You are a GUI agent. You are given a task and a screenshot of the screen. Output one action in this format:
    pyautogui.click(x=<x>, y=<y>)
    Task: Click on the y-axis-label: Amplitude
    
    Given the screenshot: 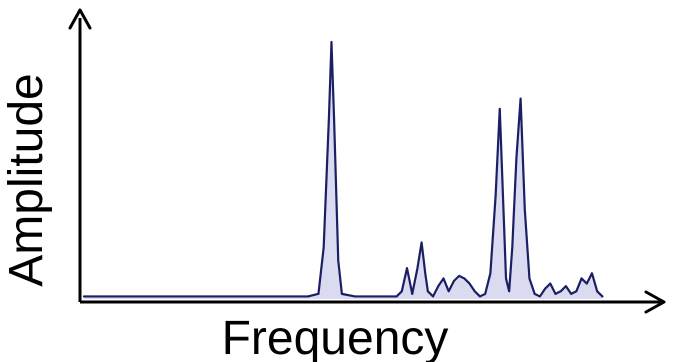 What is the action you would take?
    pyautogui.click(x=26, y=179)
    